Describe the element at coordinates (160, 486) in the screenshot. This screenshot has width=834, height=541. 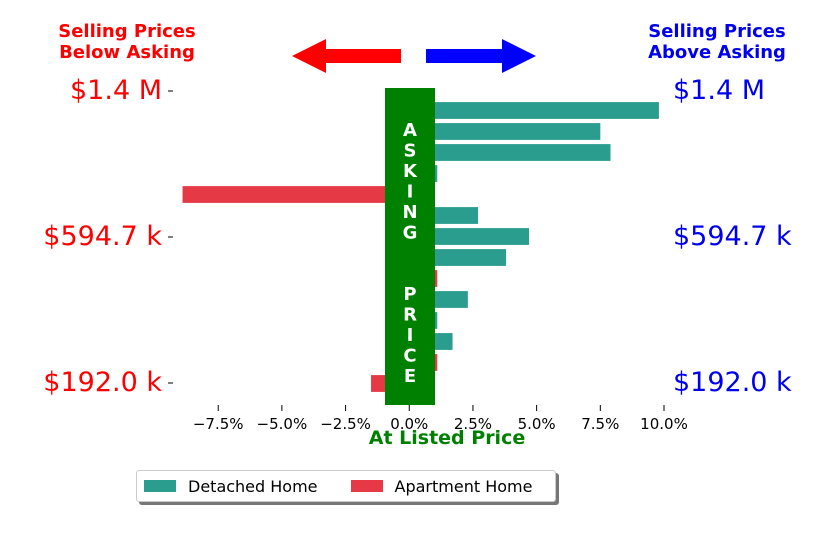
I see `legend-swatch-detached` at that location.